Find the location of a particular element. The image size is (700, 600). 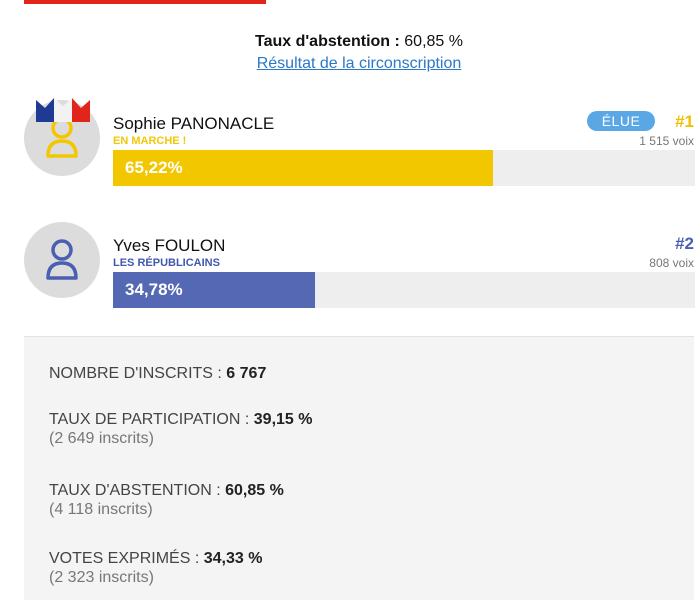

user-icon is located at coordinates (62, 259).